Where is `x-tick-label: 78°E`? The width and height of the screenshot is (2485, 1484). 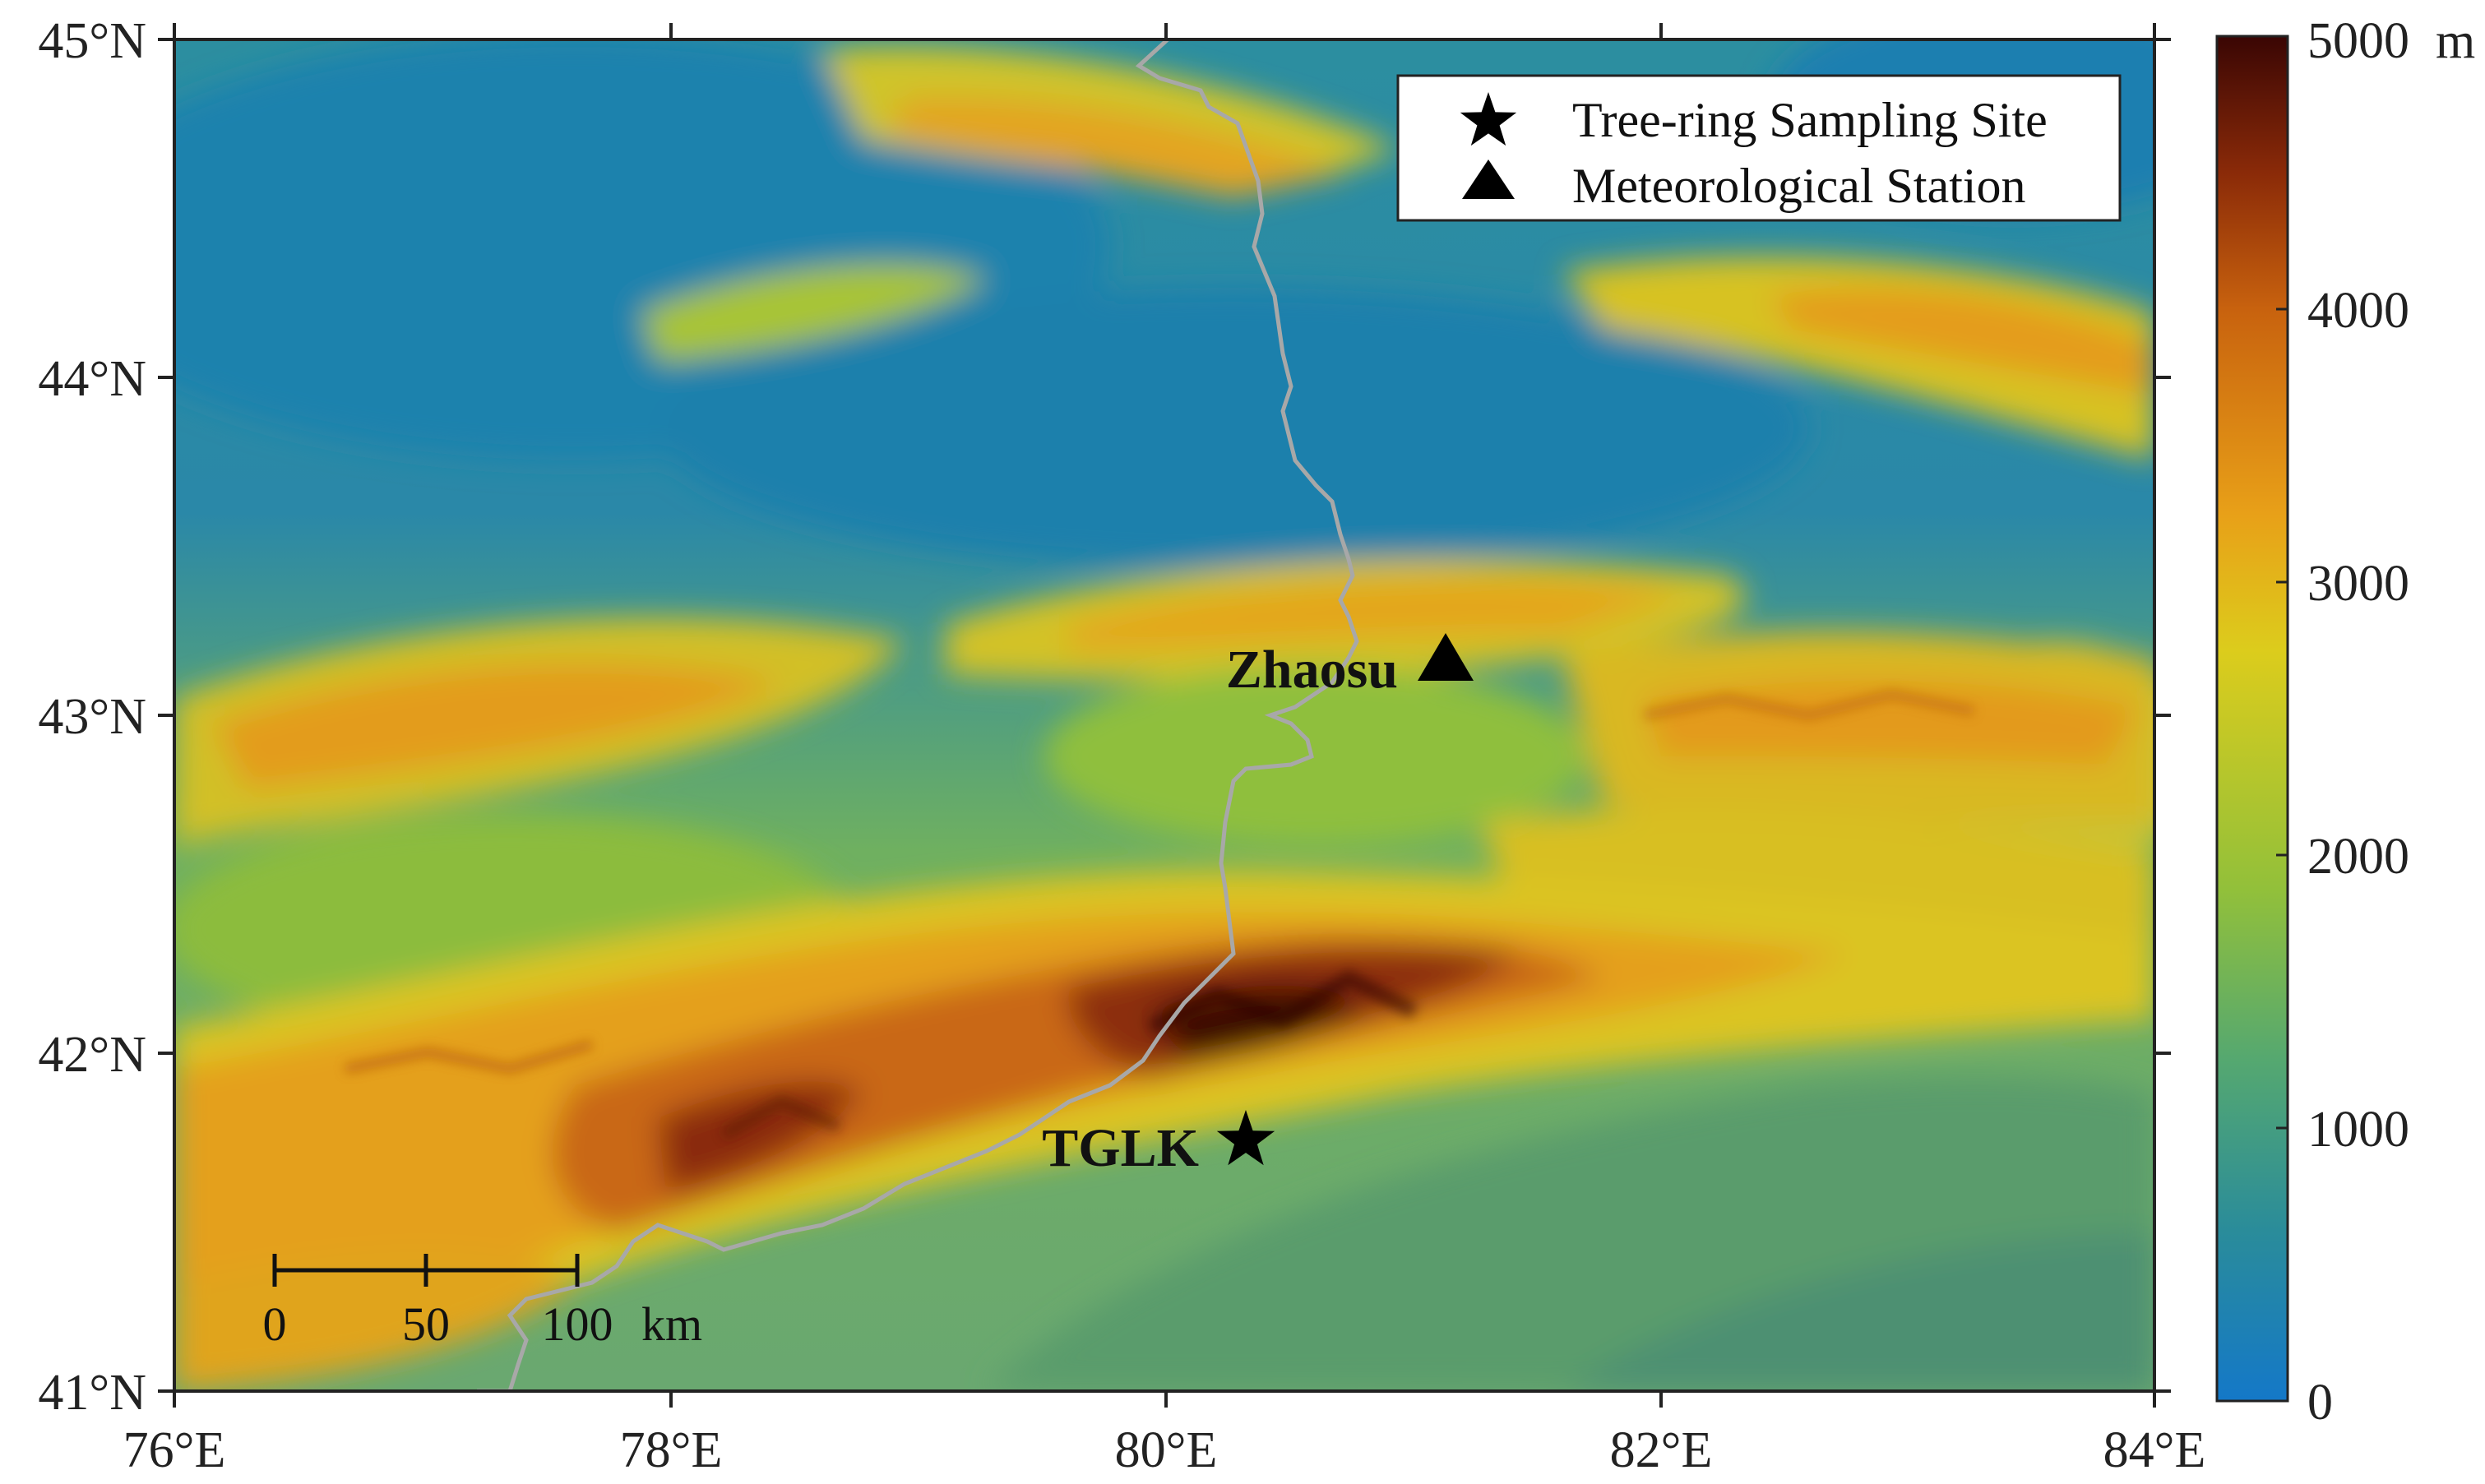
x-tick-label: 78°E is located at coordinates (671, 1450).